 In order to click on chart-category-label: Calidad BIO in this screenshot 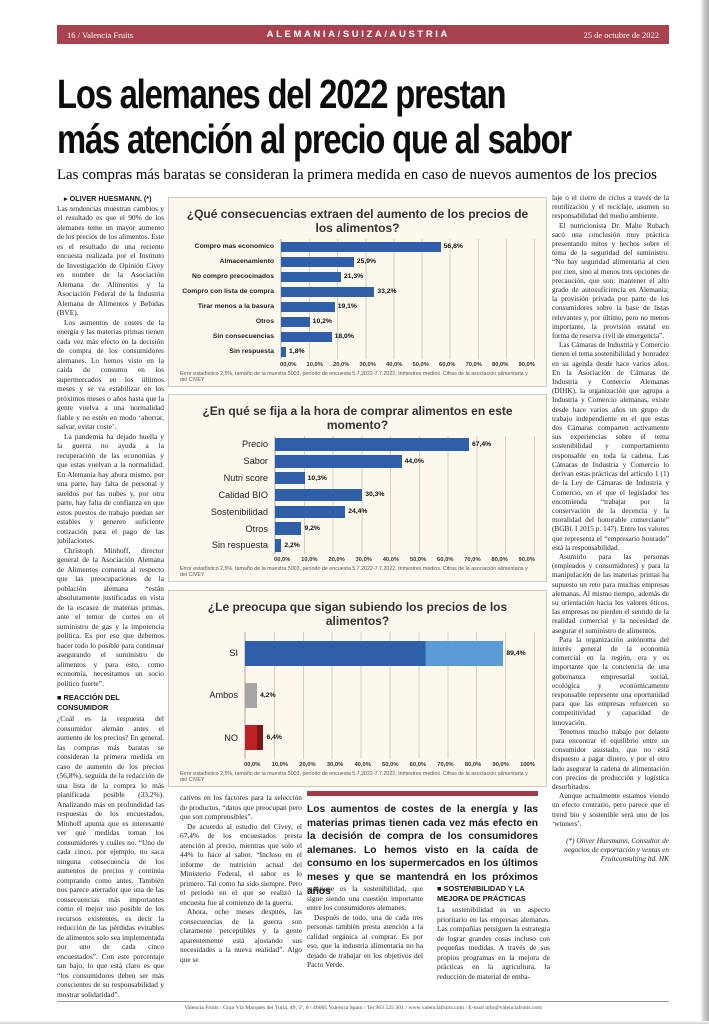, I will do `click(243, 494)`.